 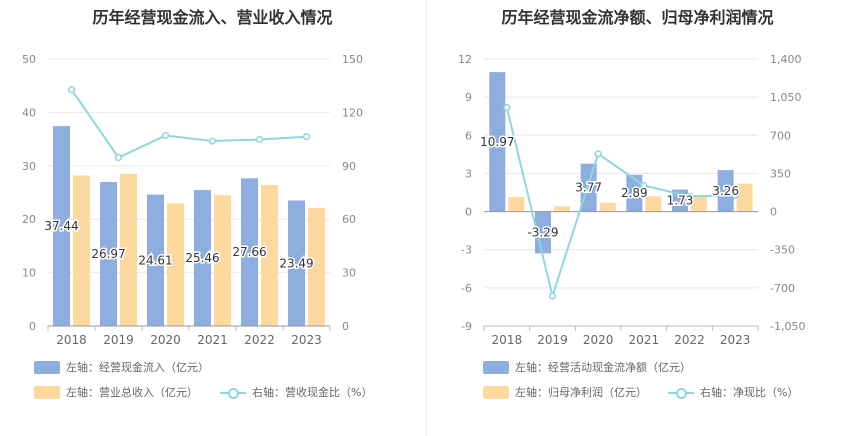 What do you see at coordinates (637, 17) in the screenshot?
I see `chart-title-right: 历年经营现金流净额、归母净利润情况` at bounding box center [637, 17].